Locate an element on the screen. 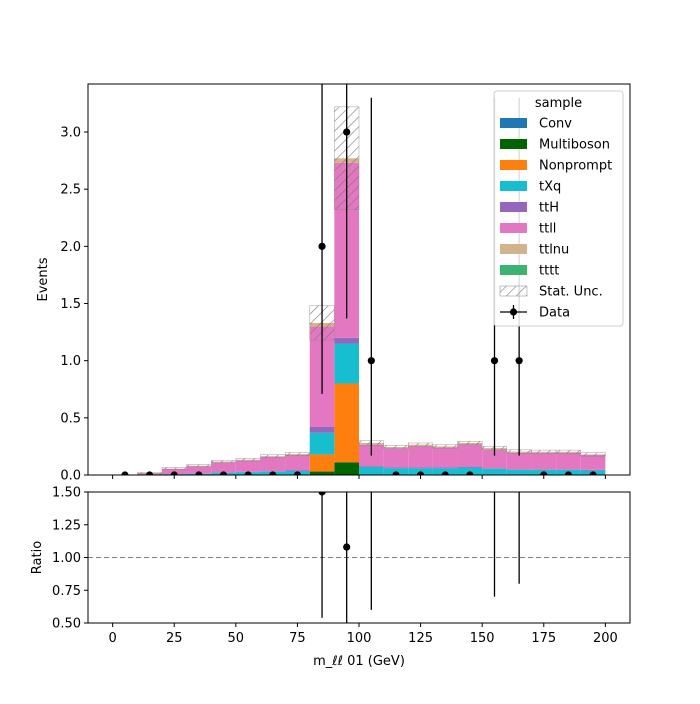  ratio-xtick-label-4: 100 is located at coordinates (359, 638).